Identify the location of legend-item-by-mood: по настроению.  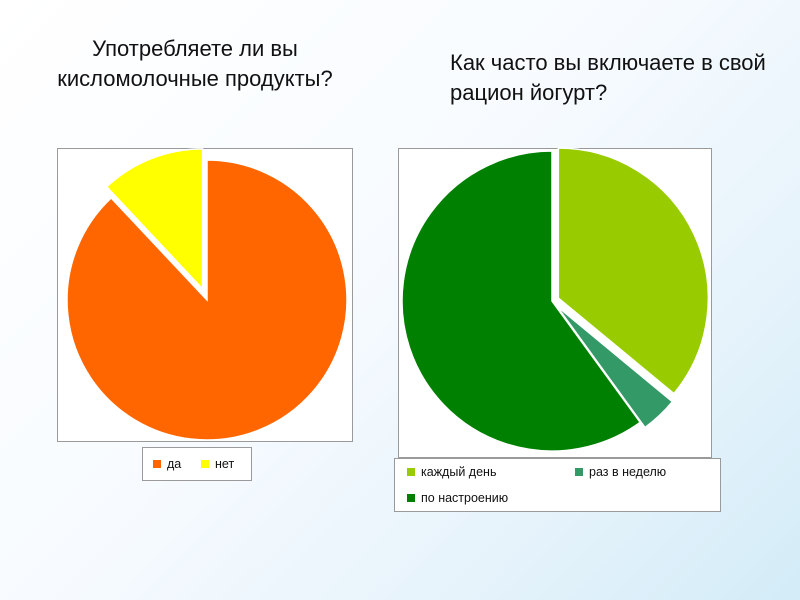
(457, 498).